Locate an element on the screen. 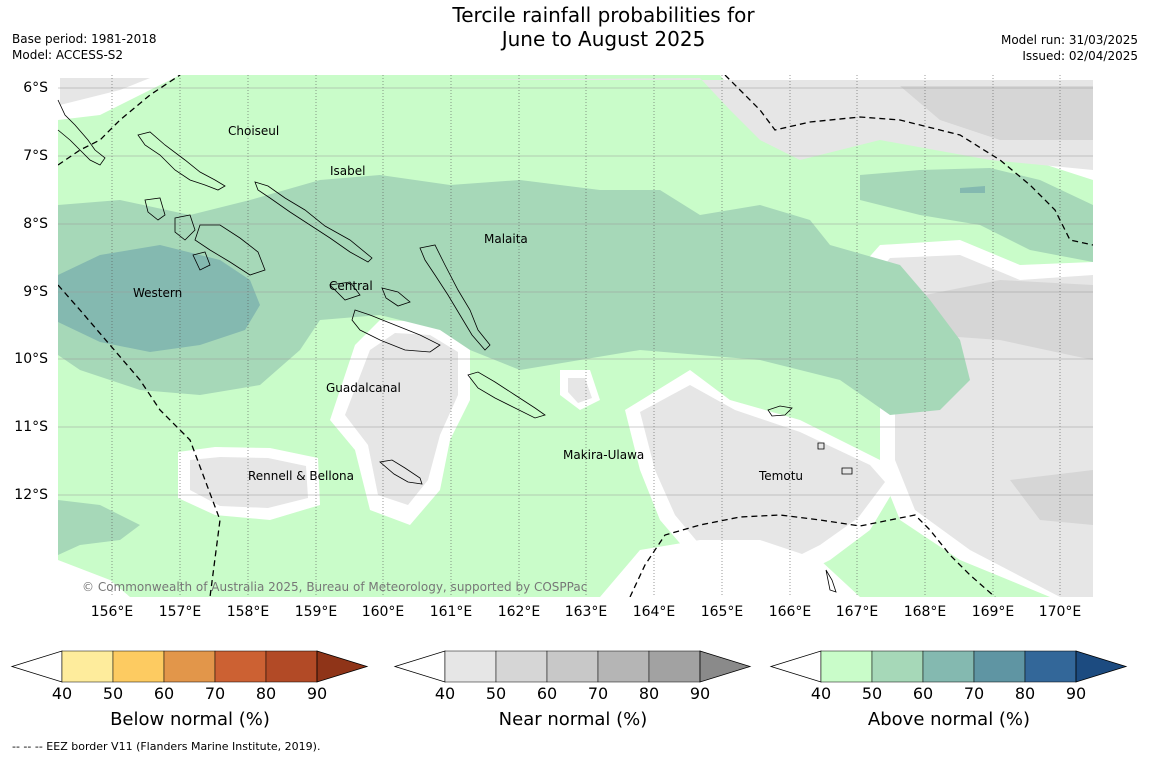  region-label-central: Central is located at coordinates (351, 286).